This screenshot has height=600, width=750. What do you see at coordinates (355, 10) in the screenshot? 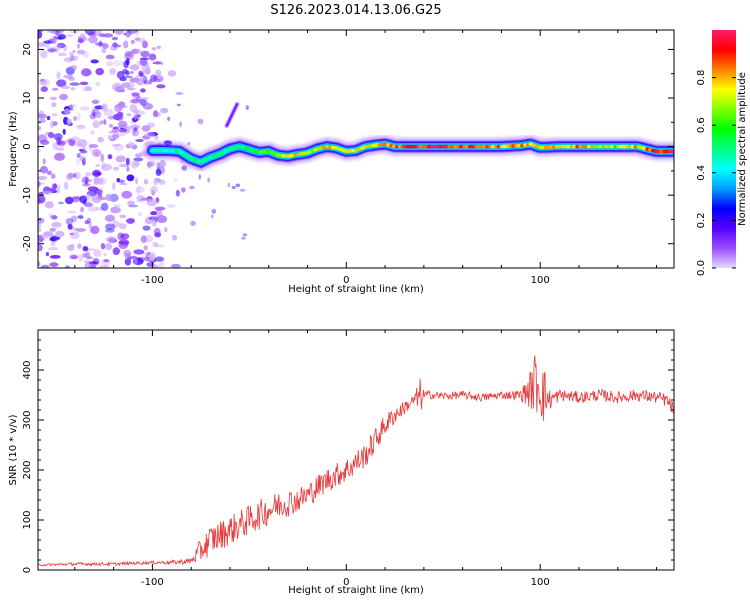
I see `figure-title: S126.2023.014.13.06.G25` at bounding box center [355, 10].